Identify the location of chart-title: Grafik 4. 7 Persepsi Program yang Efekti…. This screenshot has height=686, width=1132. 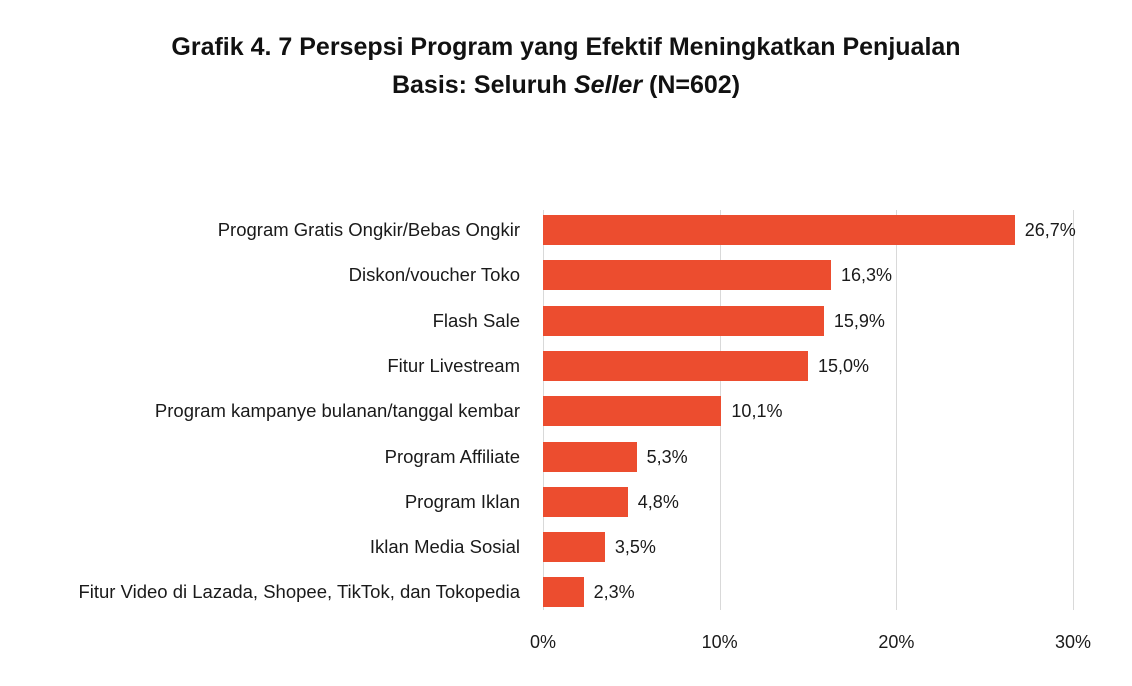
(566, 66).